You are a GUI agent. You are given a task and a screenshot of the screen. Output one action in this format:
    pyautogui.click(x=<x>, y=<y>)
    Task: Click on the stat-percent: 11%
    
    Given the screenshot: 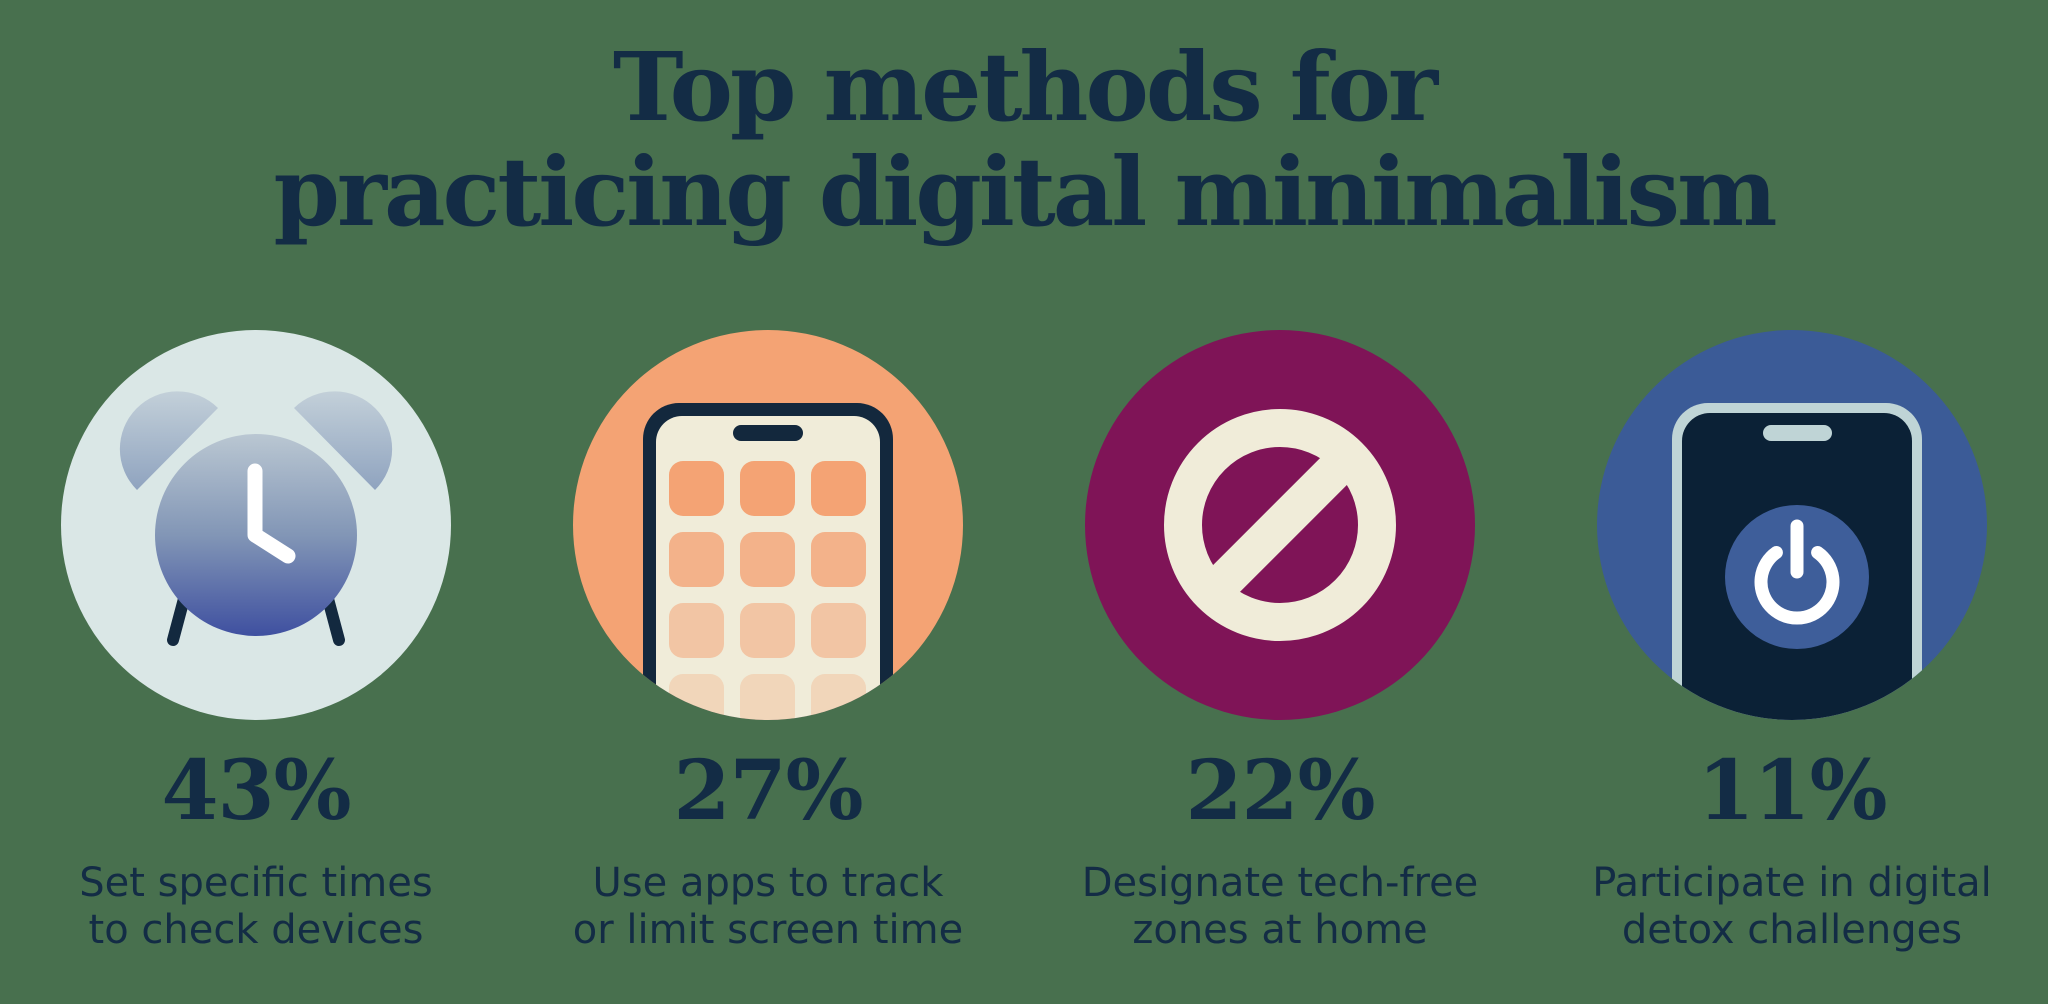 What is the action you would take?
    pyautogui.click(x=1792, y=791)
    